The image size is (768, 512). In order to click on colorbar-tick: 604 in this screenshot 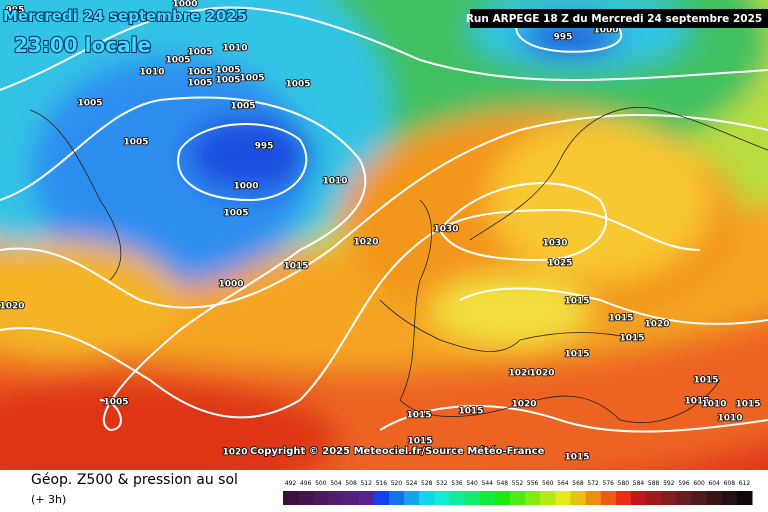, I will do `click(714, 483)`.